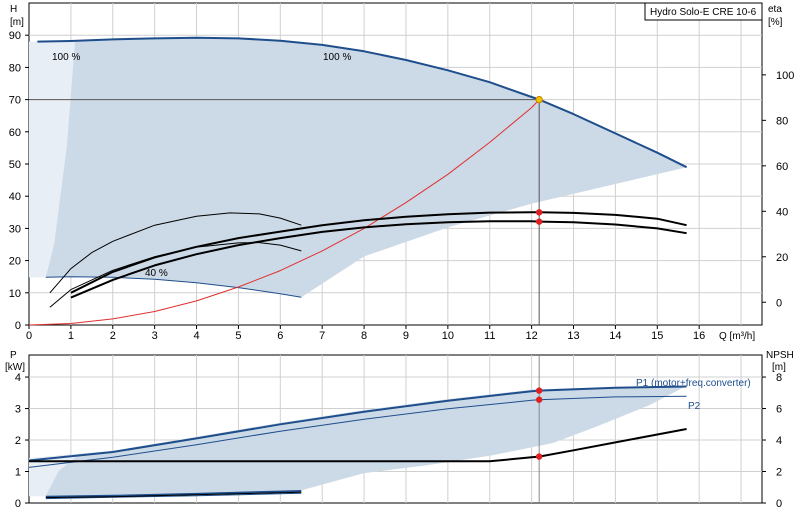 The width and height of the screenshot is (800, 520). What do you see at coordinates (615, 336) in the screenshot?
I see `x-tick-label: 14` at bounding box center [615, 336].